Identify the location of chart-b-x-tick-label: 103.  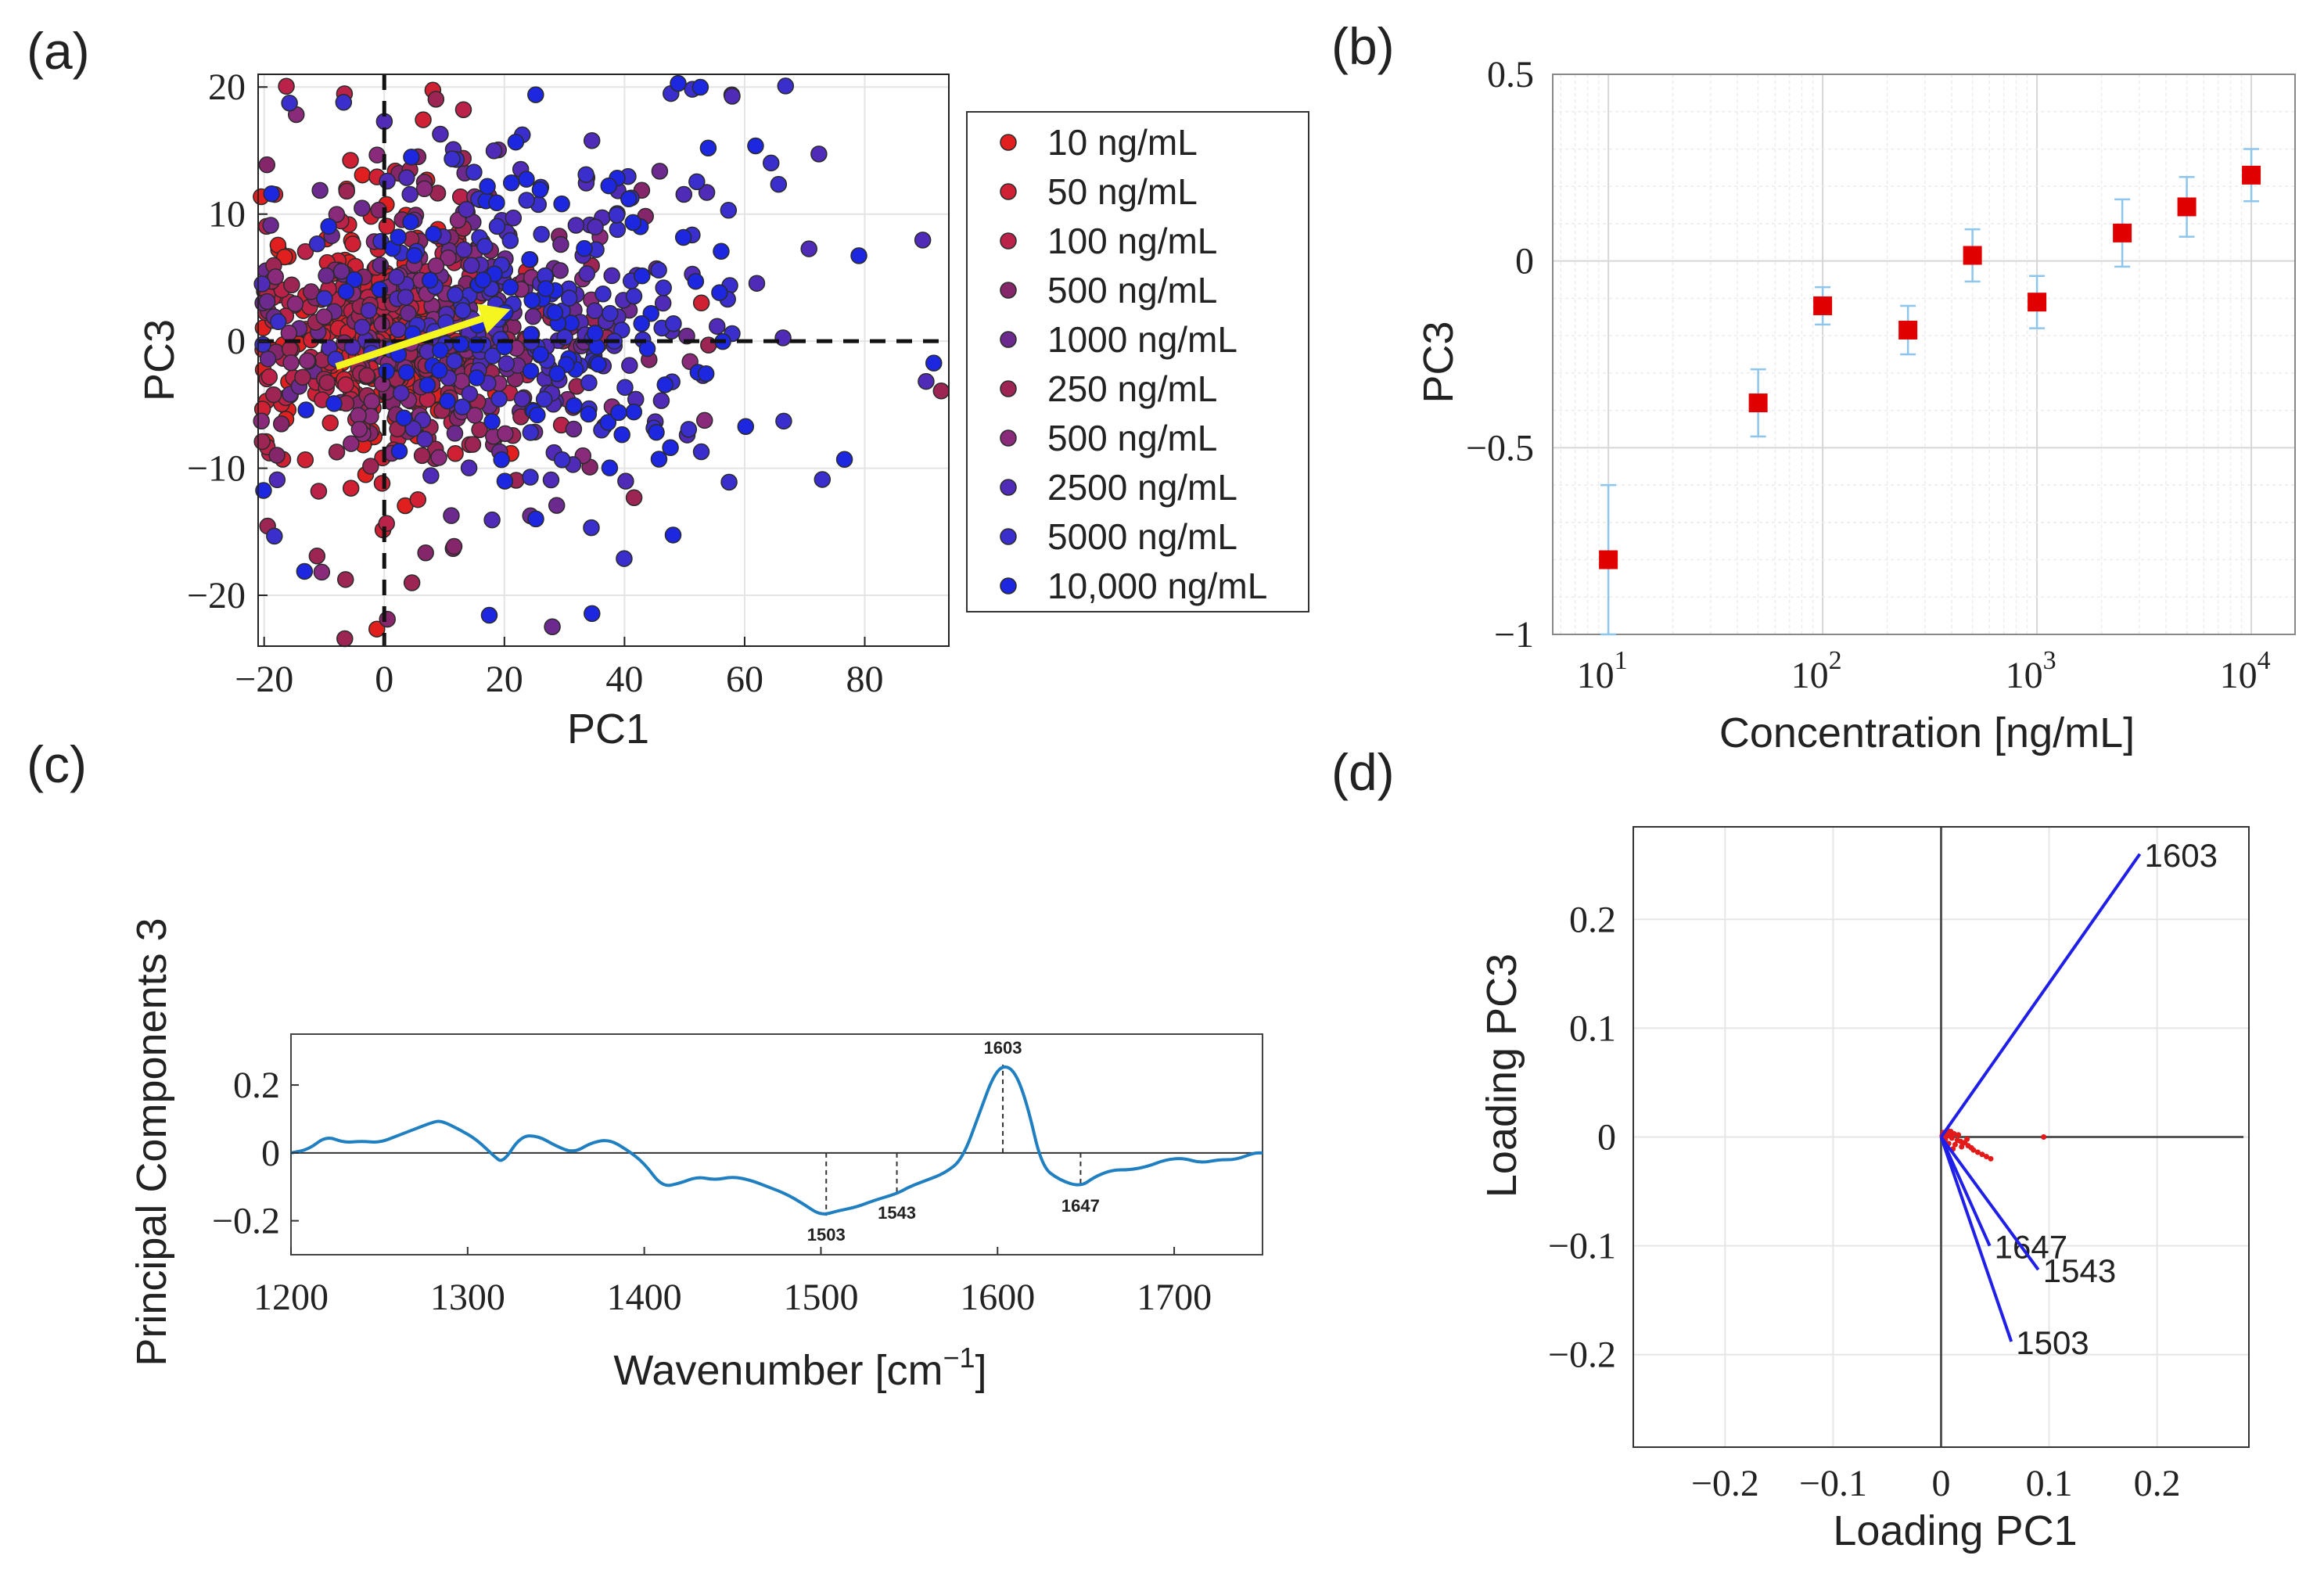
(2031, 671).